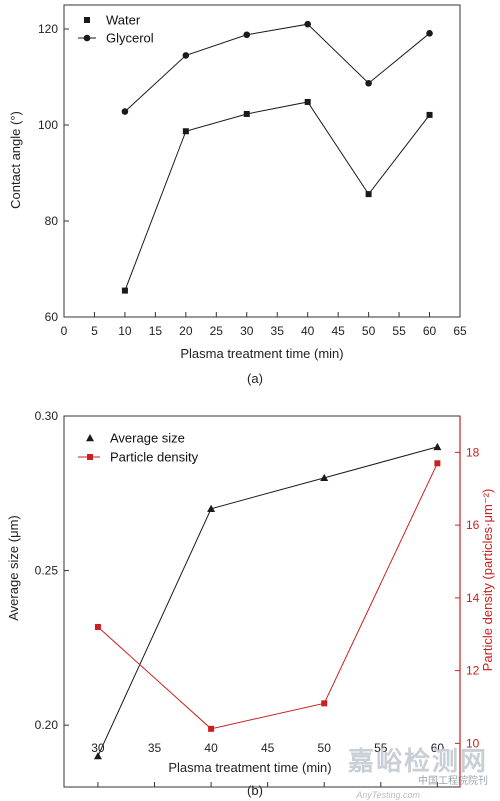 The width and height of the screenshot is (500, 801). I want to click on legend-label: Average size, so click(147, 438).